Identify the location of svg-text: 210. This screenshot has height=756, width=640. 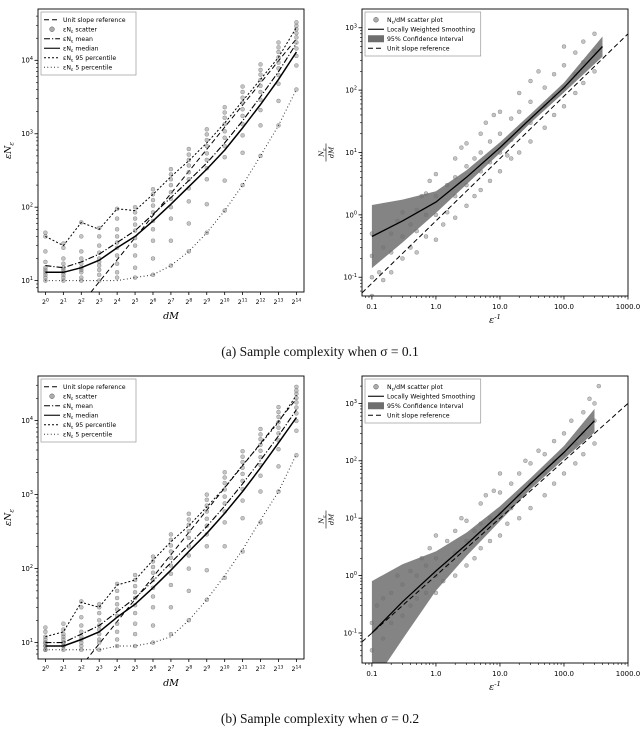
(225, 301).